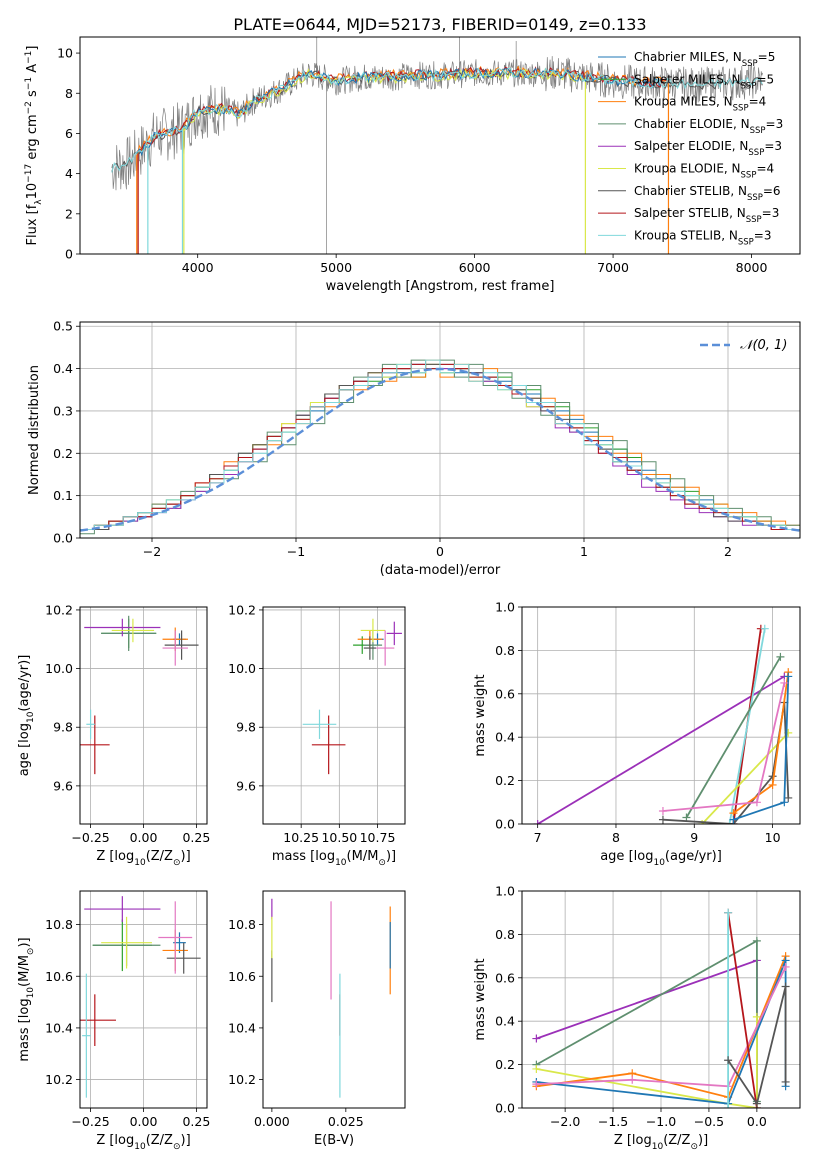 This screenshot has height=1170, width=819. Describe the element at coordinates (661, 858) in the screenshot. I see `x-axis-label: age [log10(age/yr)]` at that location.